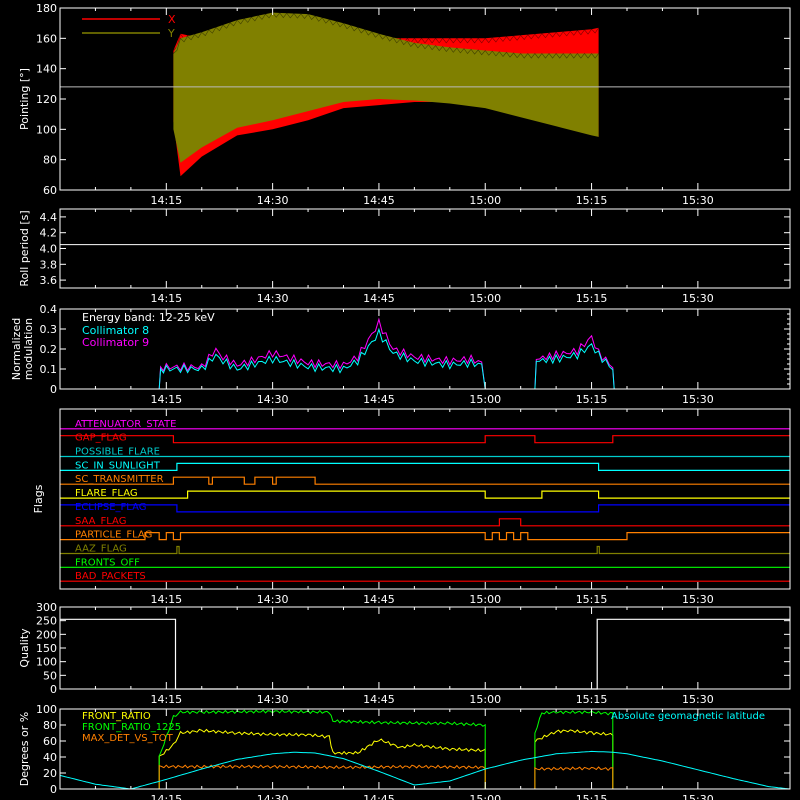 This screenshot has width=800, height=800. Describe the element at coordinates (116, 716) in the screenshot. I see `legend-label-front-ratio: FRONT_RATIO` at that location.